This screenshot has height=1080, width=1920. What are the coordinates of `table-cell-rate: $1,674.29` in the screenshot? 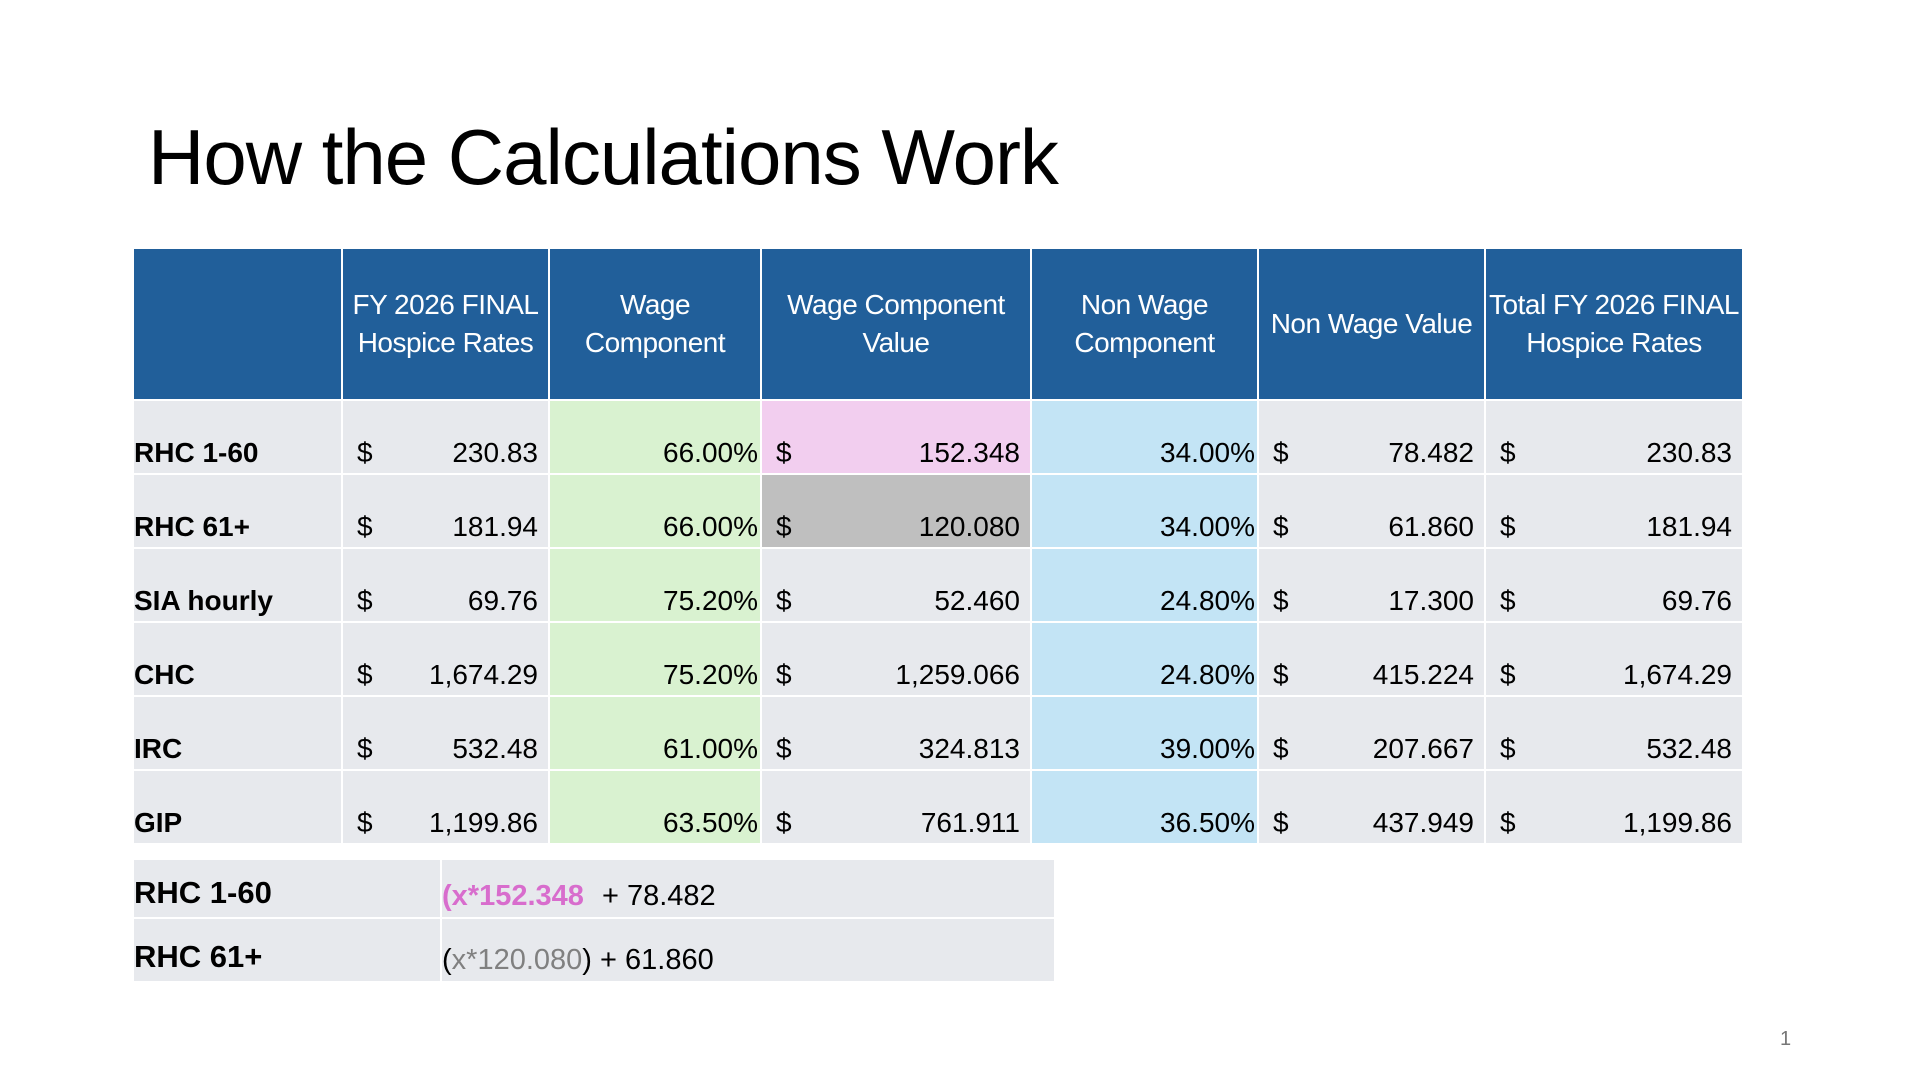 It's located at (445, 659).